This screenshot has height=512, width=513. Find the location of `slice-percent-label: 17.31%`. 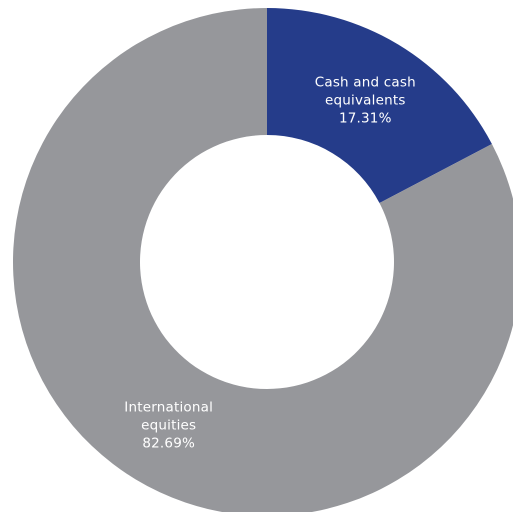

slice-percent-label: 17.31% is located at coordinates (365, 118).